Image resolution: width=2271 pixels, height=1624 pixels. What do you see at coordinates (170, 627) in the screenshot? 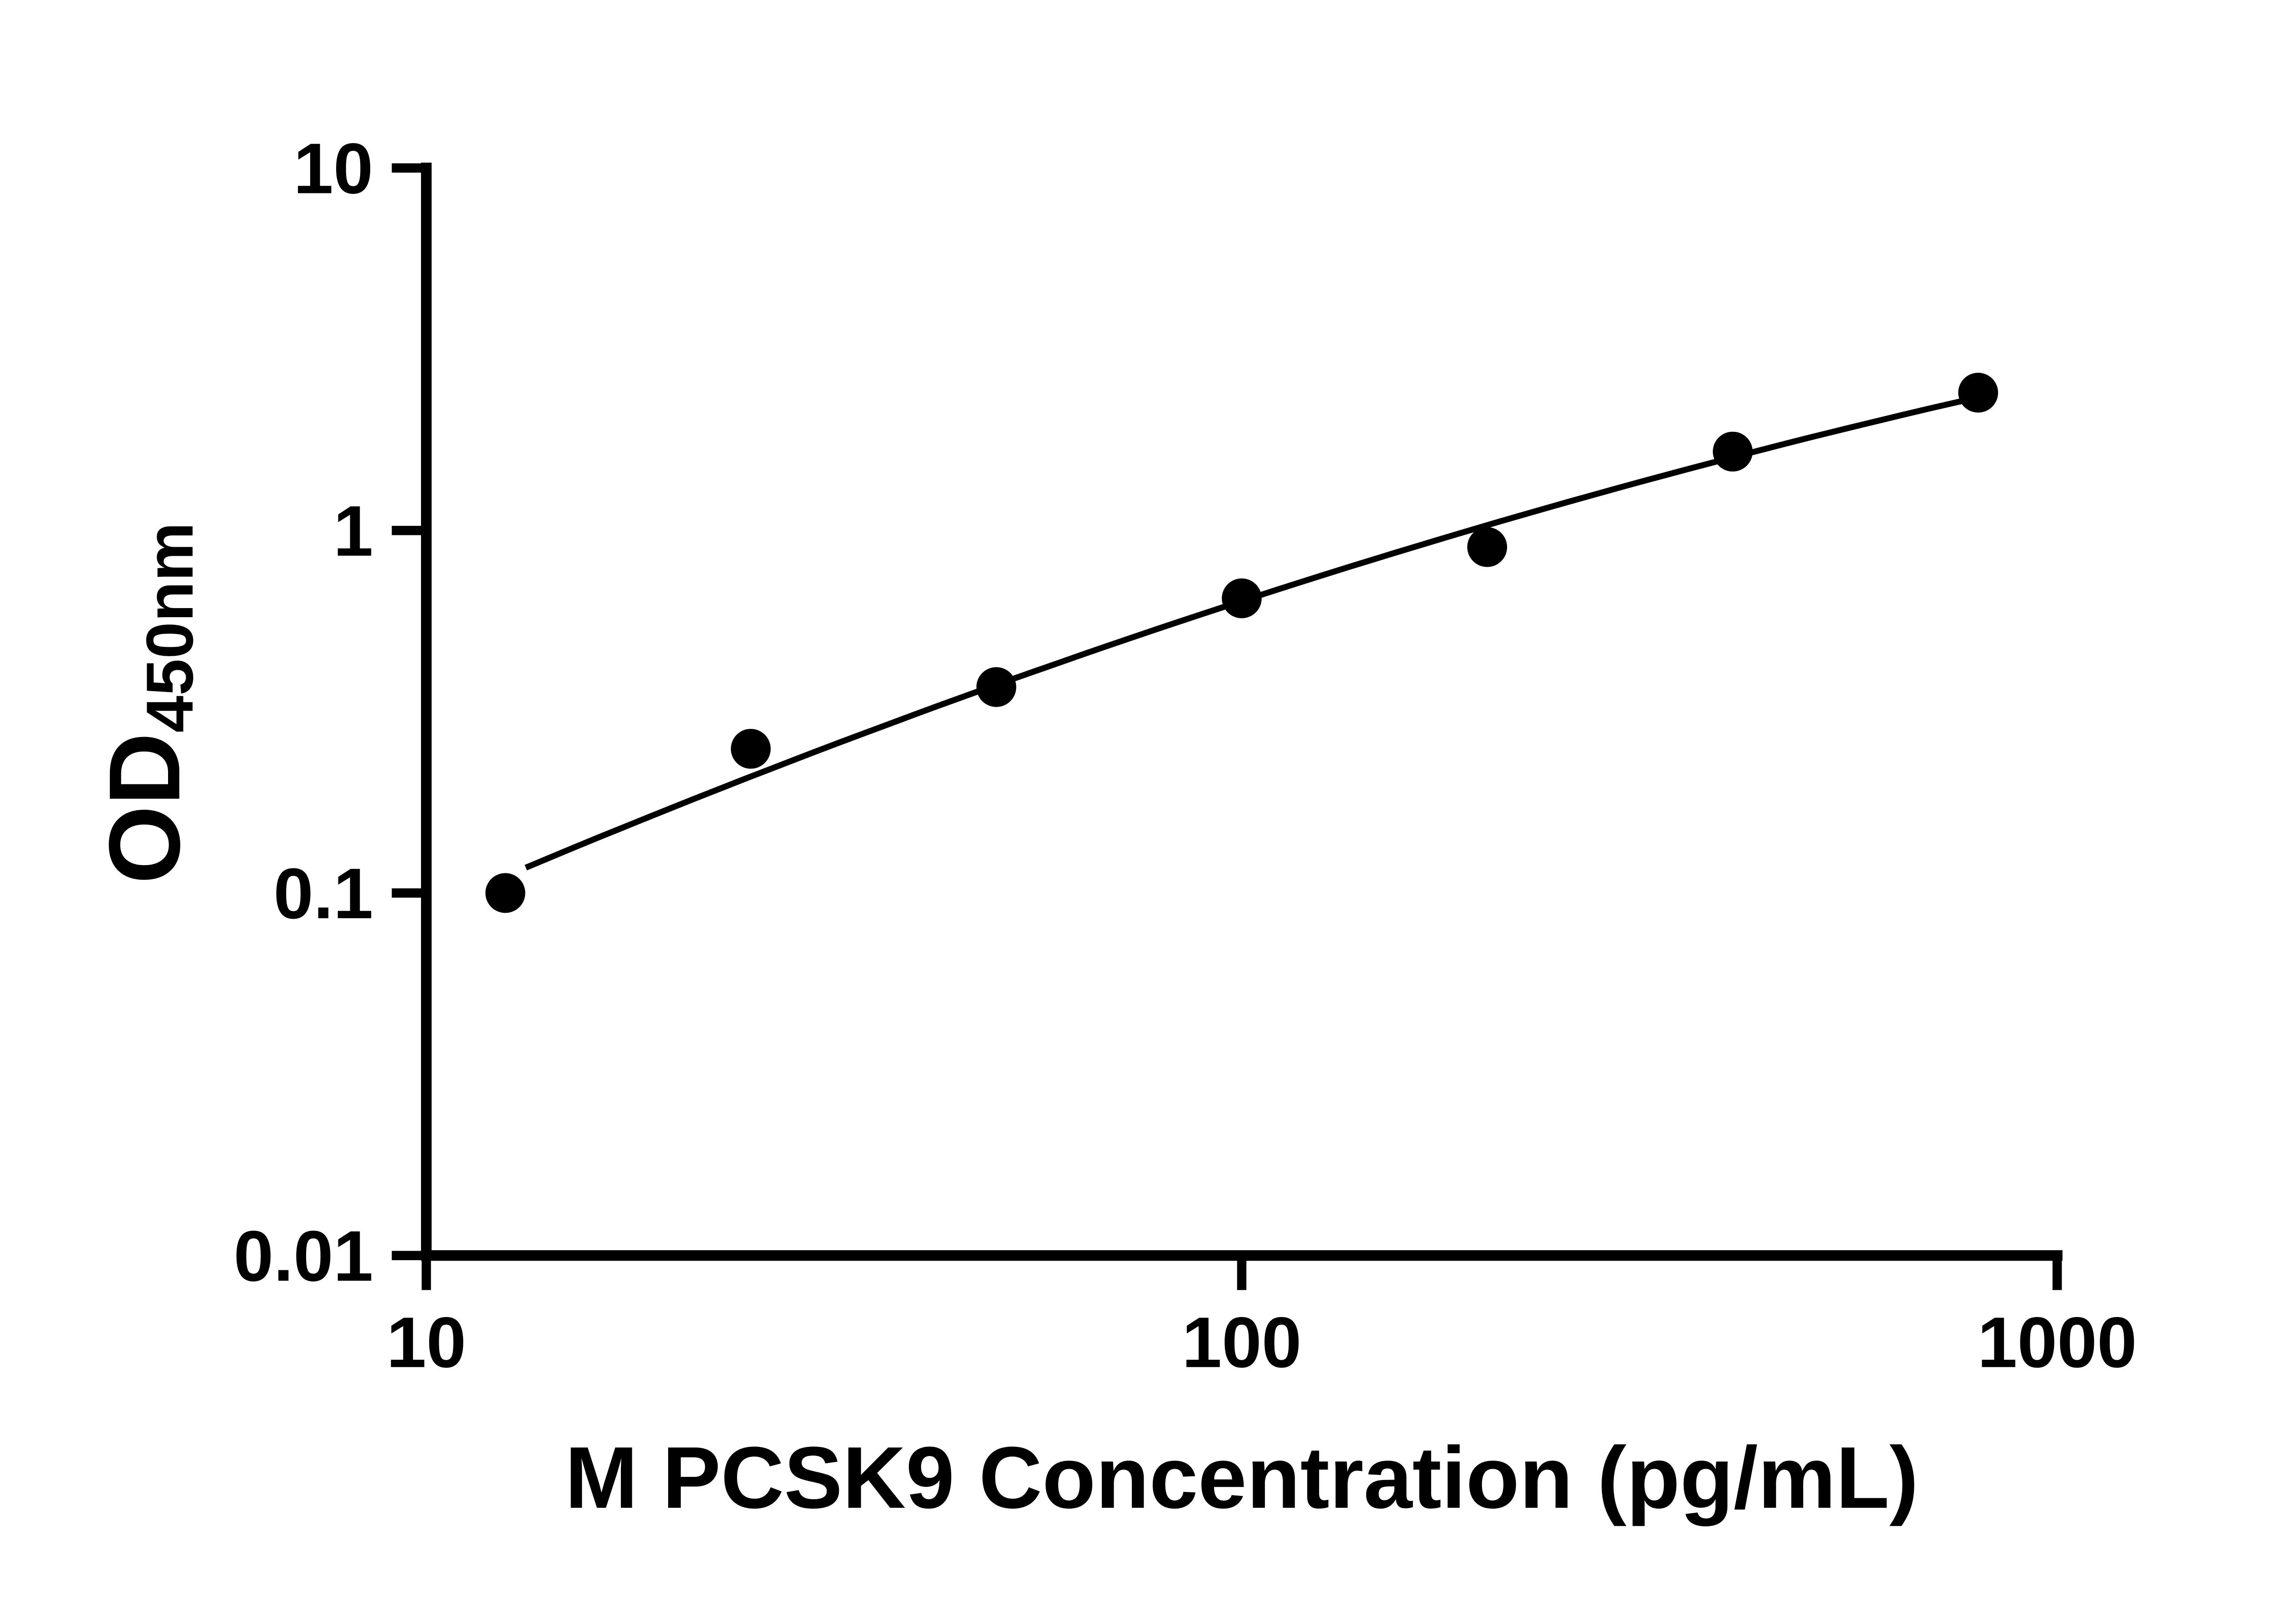
I see `y-axis-title-subscript: 450nm` at bounding box center [170, 627].